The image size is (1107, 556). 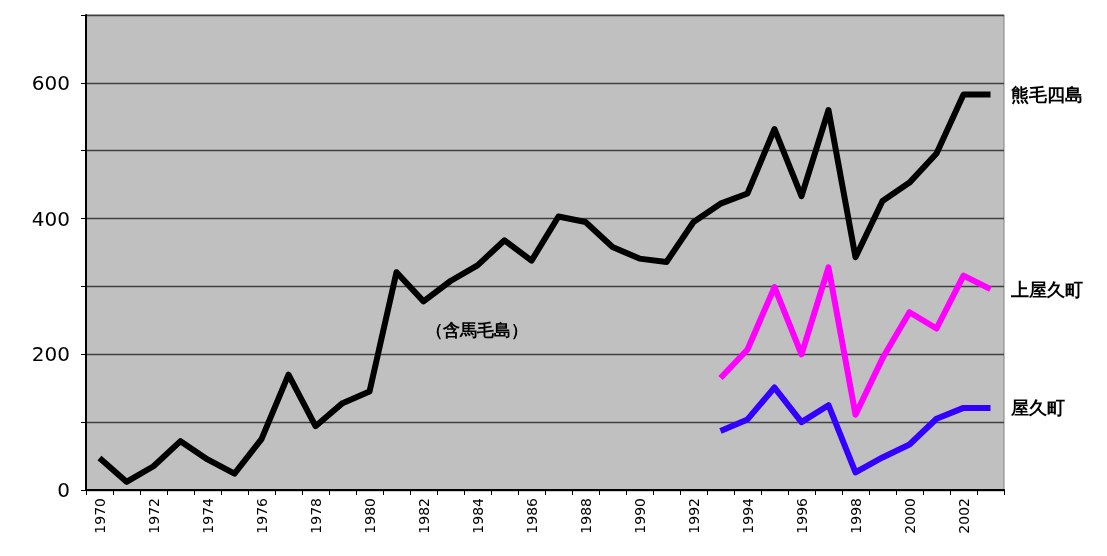 What do you see at coordinates (207, 515) in the screenshot?
I see `x-tick-label: 1974` at bounding box center [207, 515].